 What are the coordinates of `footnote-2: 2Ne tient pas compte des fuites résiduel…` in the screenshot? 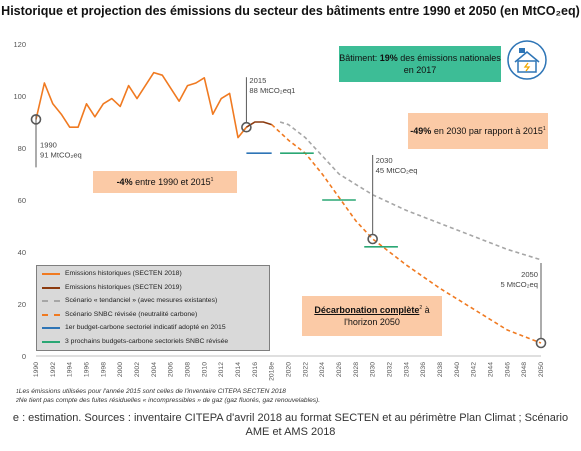 It's located at (168, 400).